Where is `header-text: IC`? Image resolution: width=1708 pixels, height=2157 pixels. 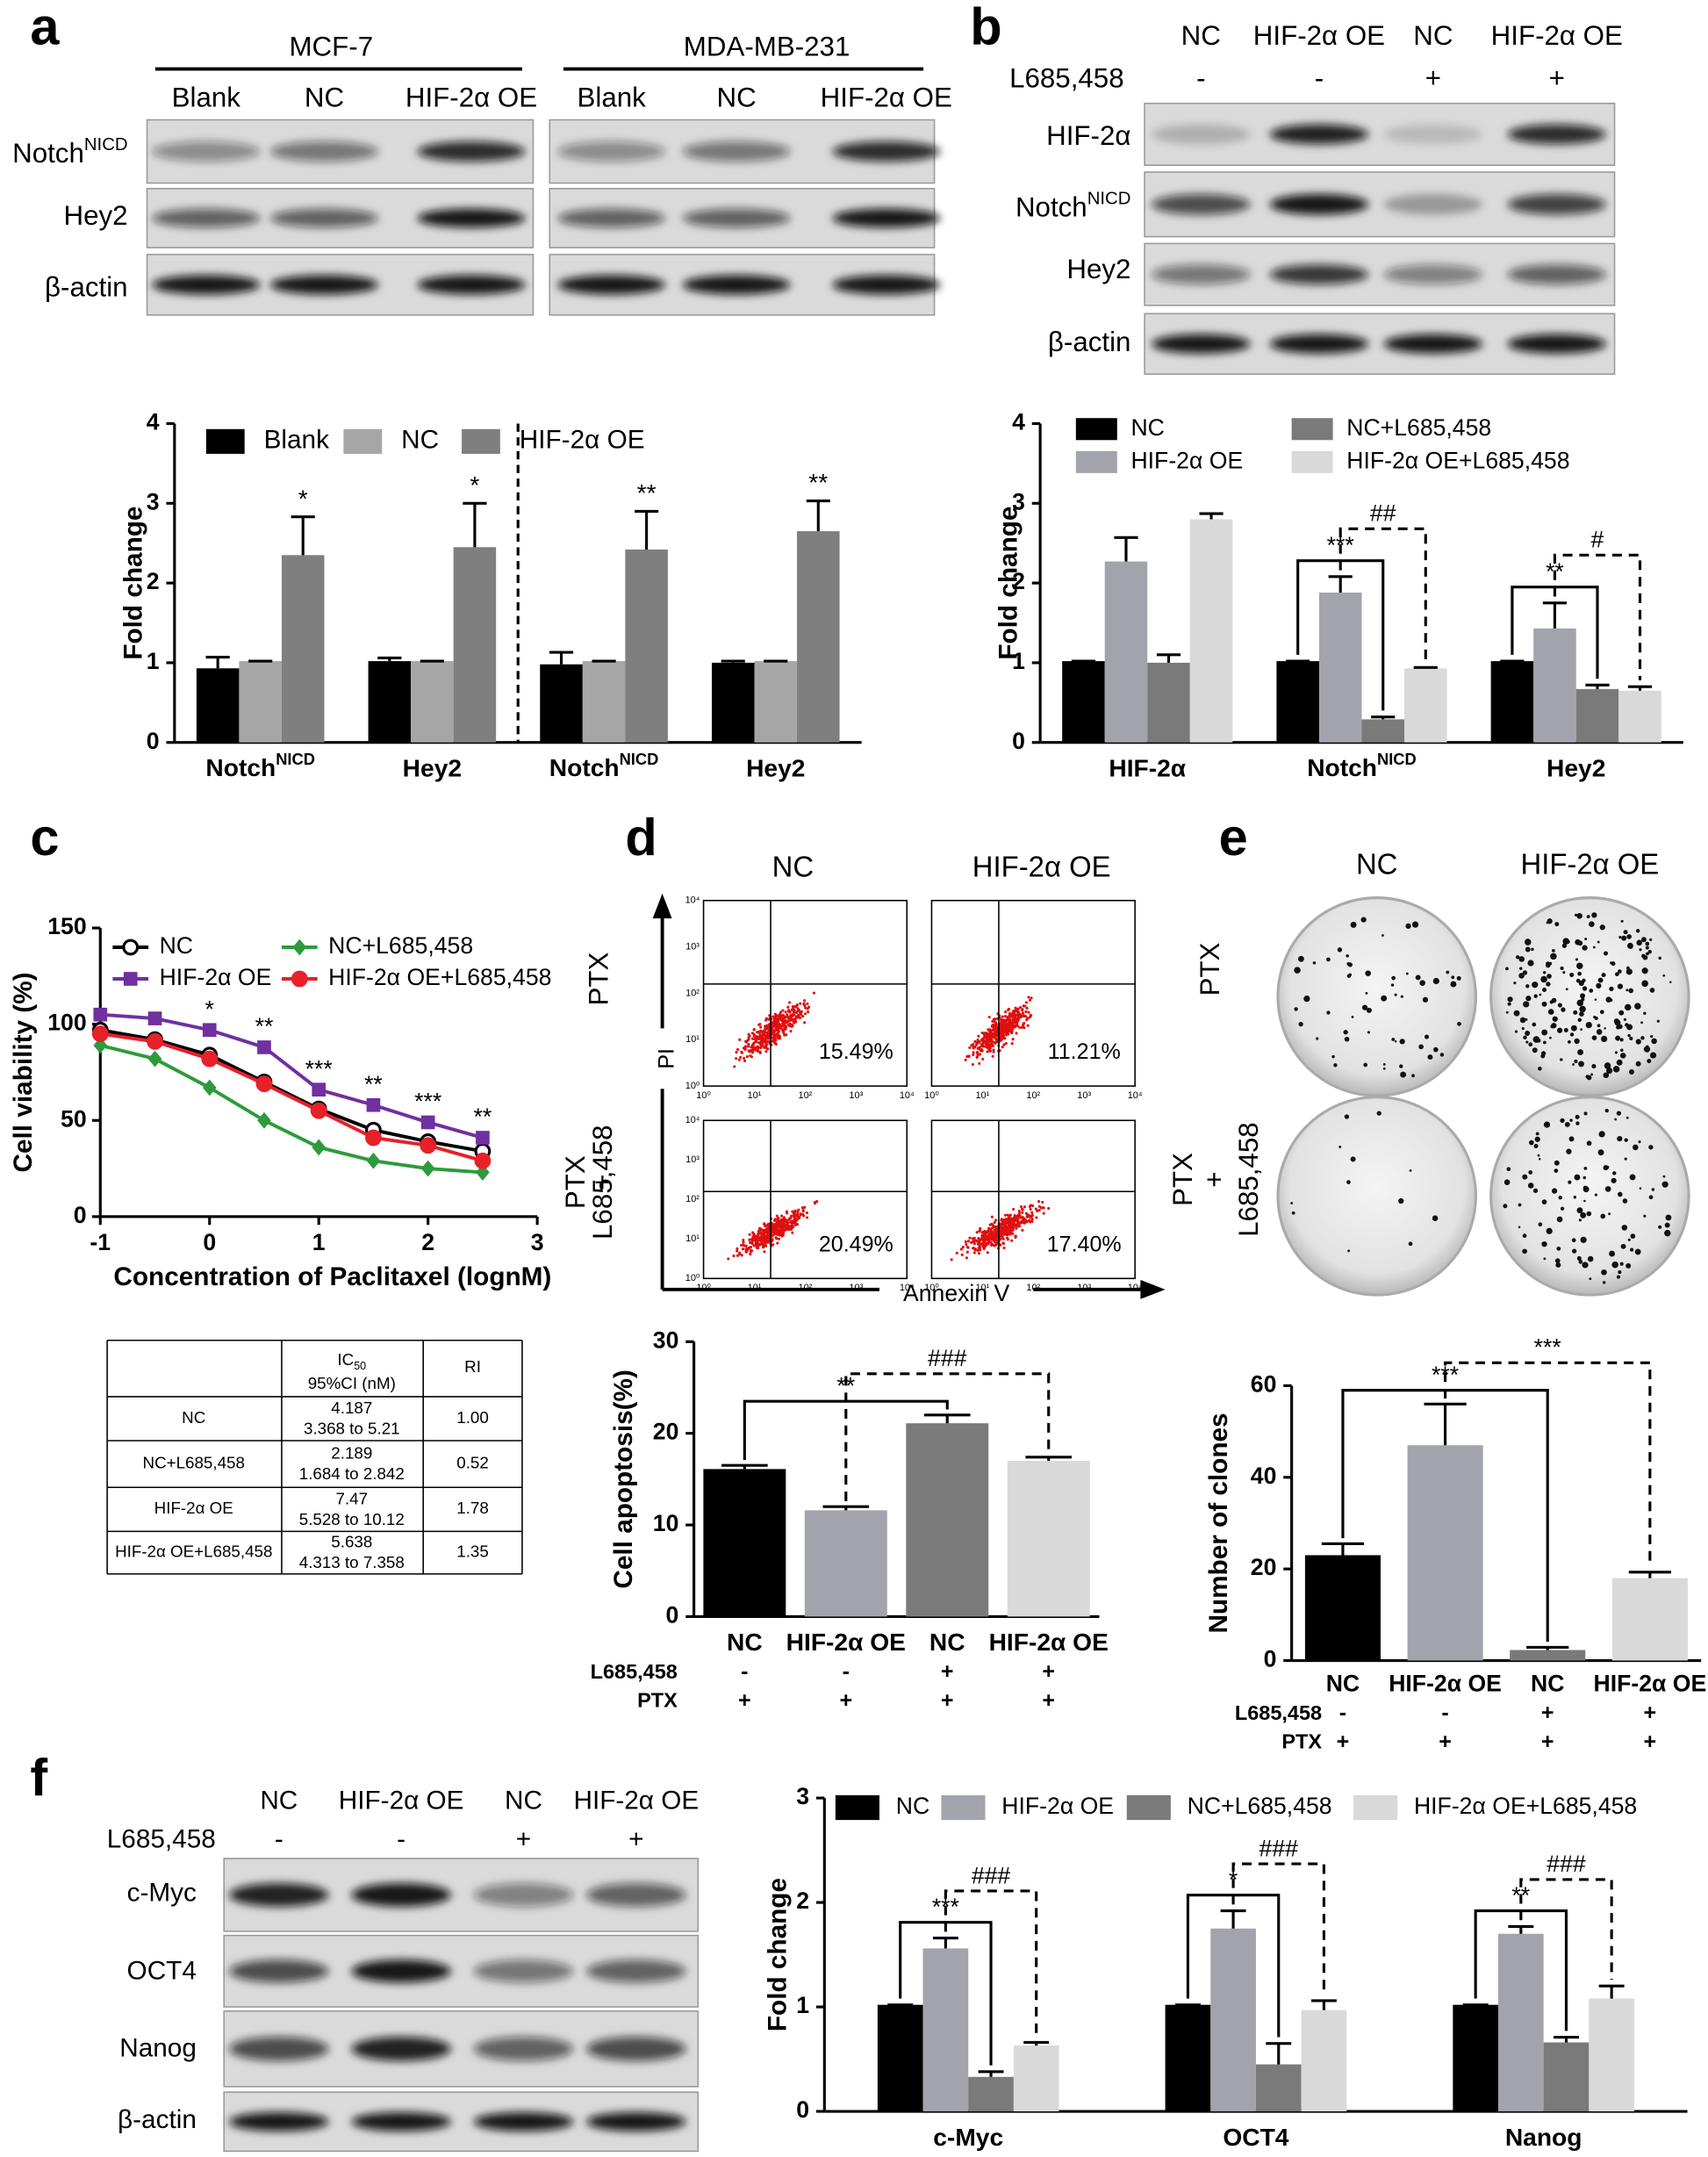 header-text: IC is located at coordinates (345, 1359).